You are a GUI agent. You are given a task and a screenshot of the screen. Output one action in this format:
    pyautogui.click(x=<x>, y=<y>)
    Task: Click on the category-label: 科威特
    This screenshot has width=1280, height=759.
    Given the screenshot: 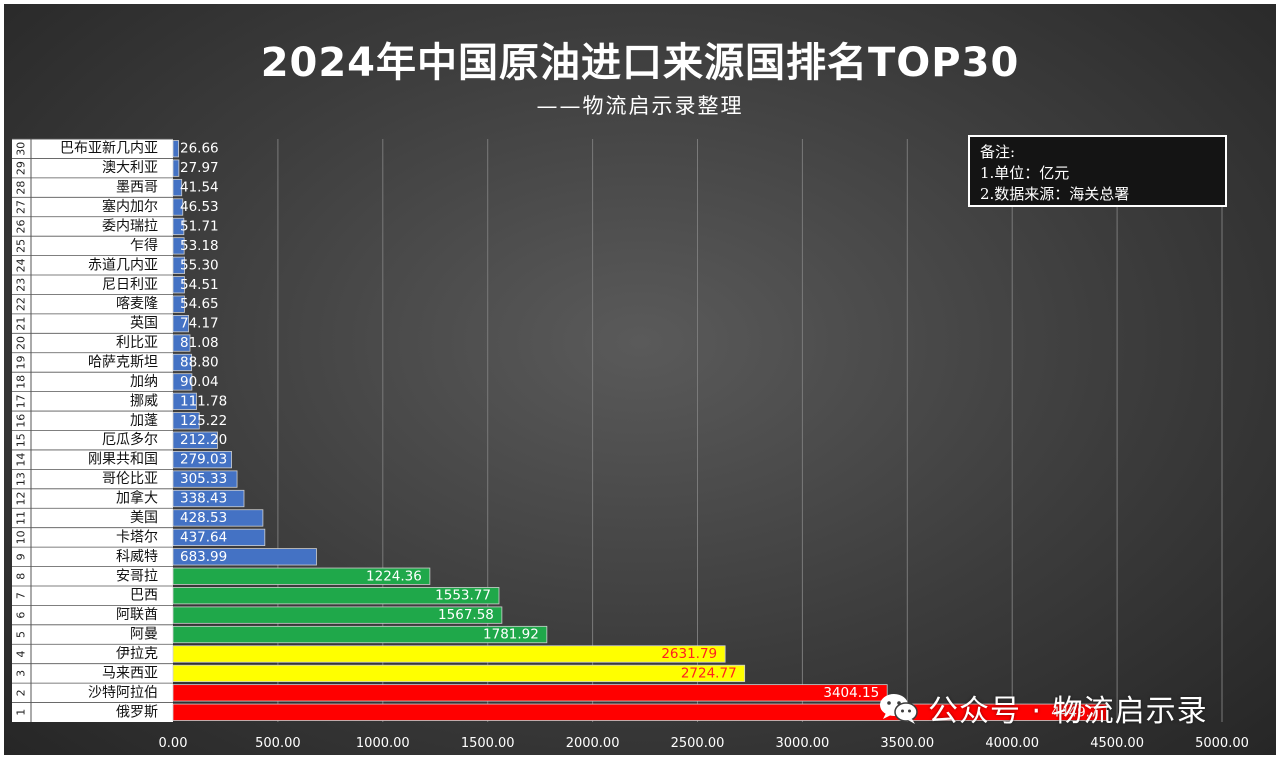 What is the action you would take?
    pyautogui.click(x=137, y=557)
    